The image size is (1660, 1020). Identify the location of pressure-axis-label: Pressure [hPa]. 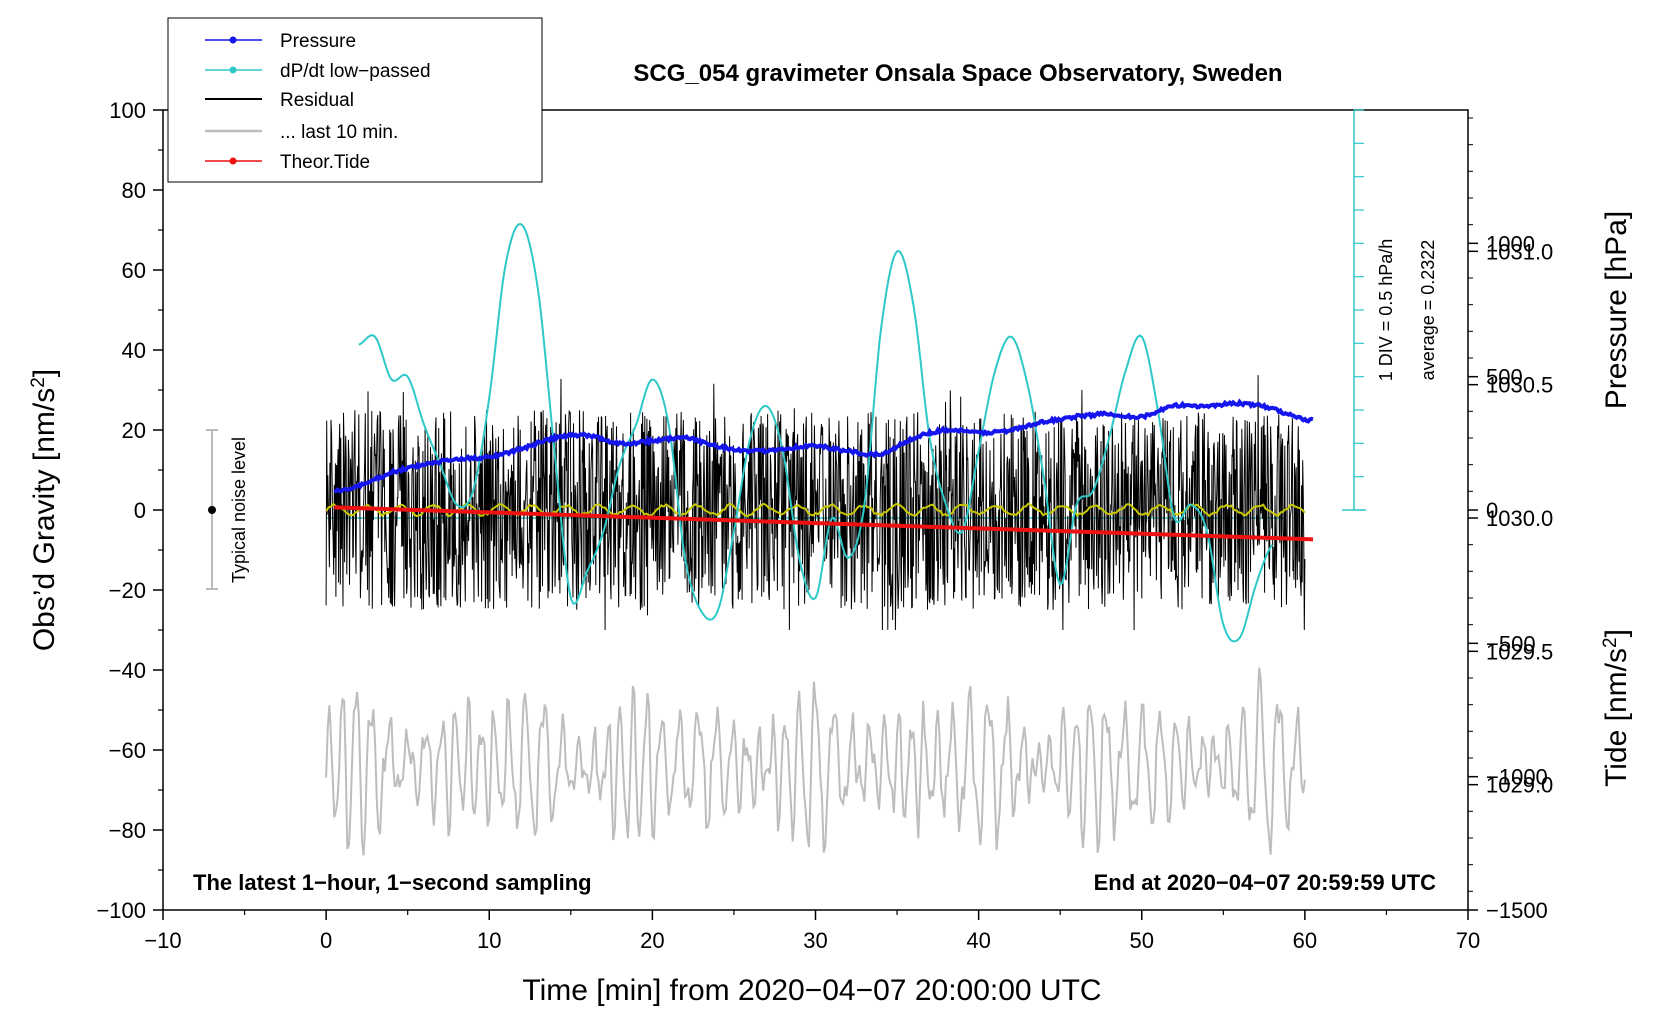
(1616, 310).